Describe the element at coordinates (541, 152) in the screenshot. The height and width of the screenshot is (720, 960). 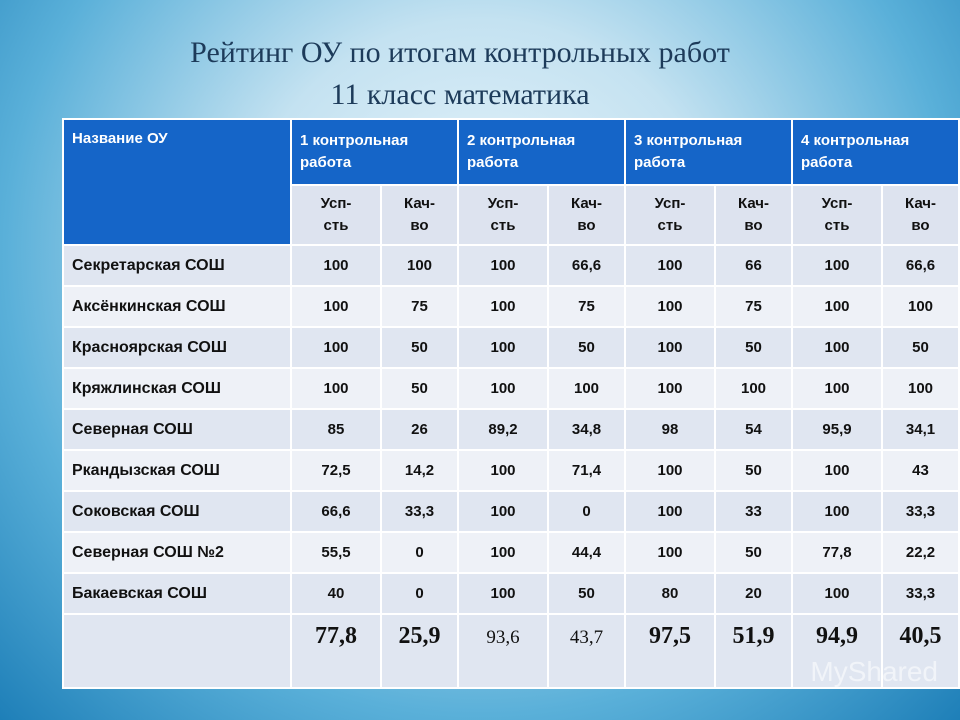
I see `header-work-2: 2 контрольная работа` at that location.